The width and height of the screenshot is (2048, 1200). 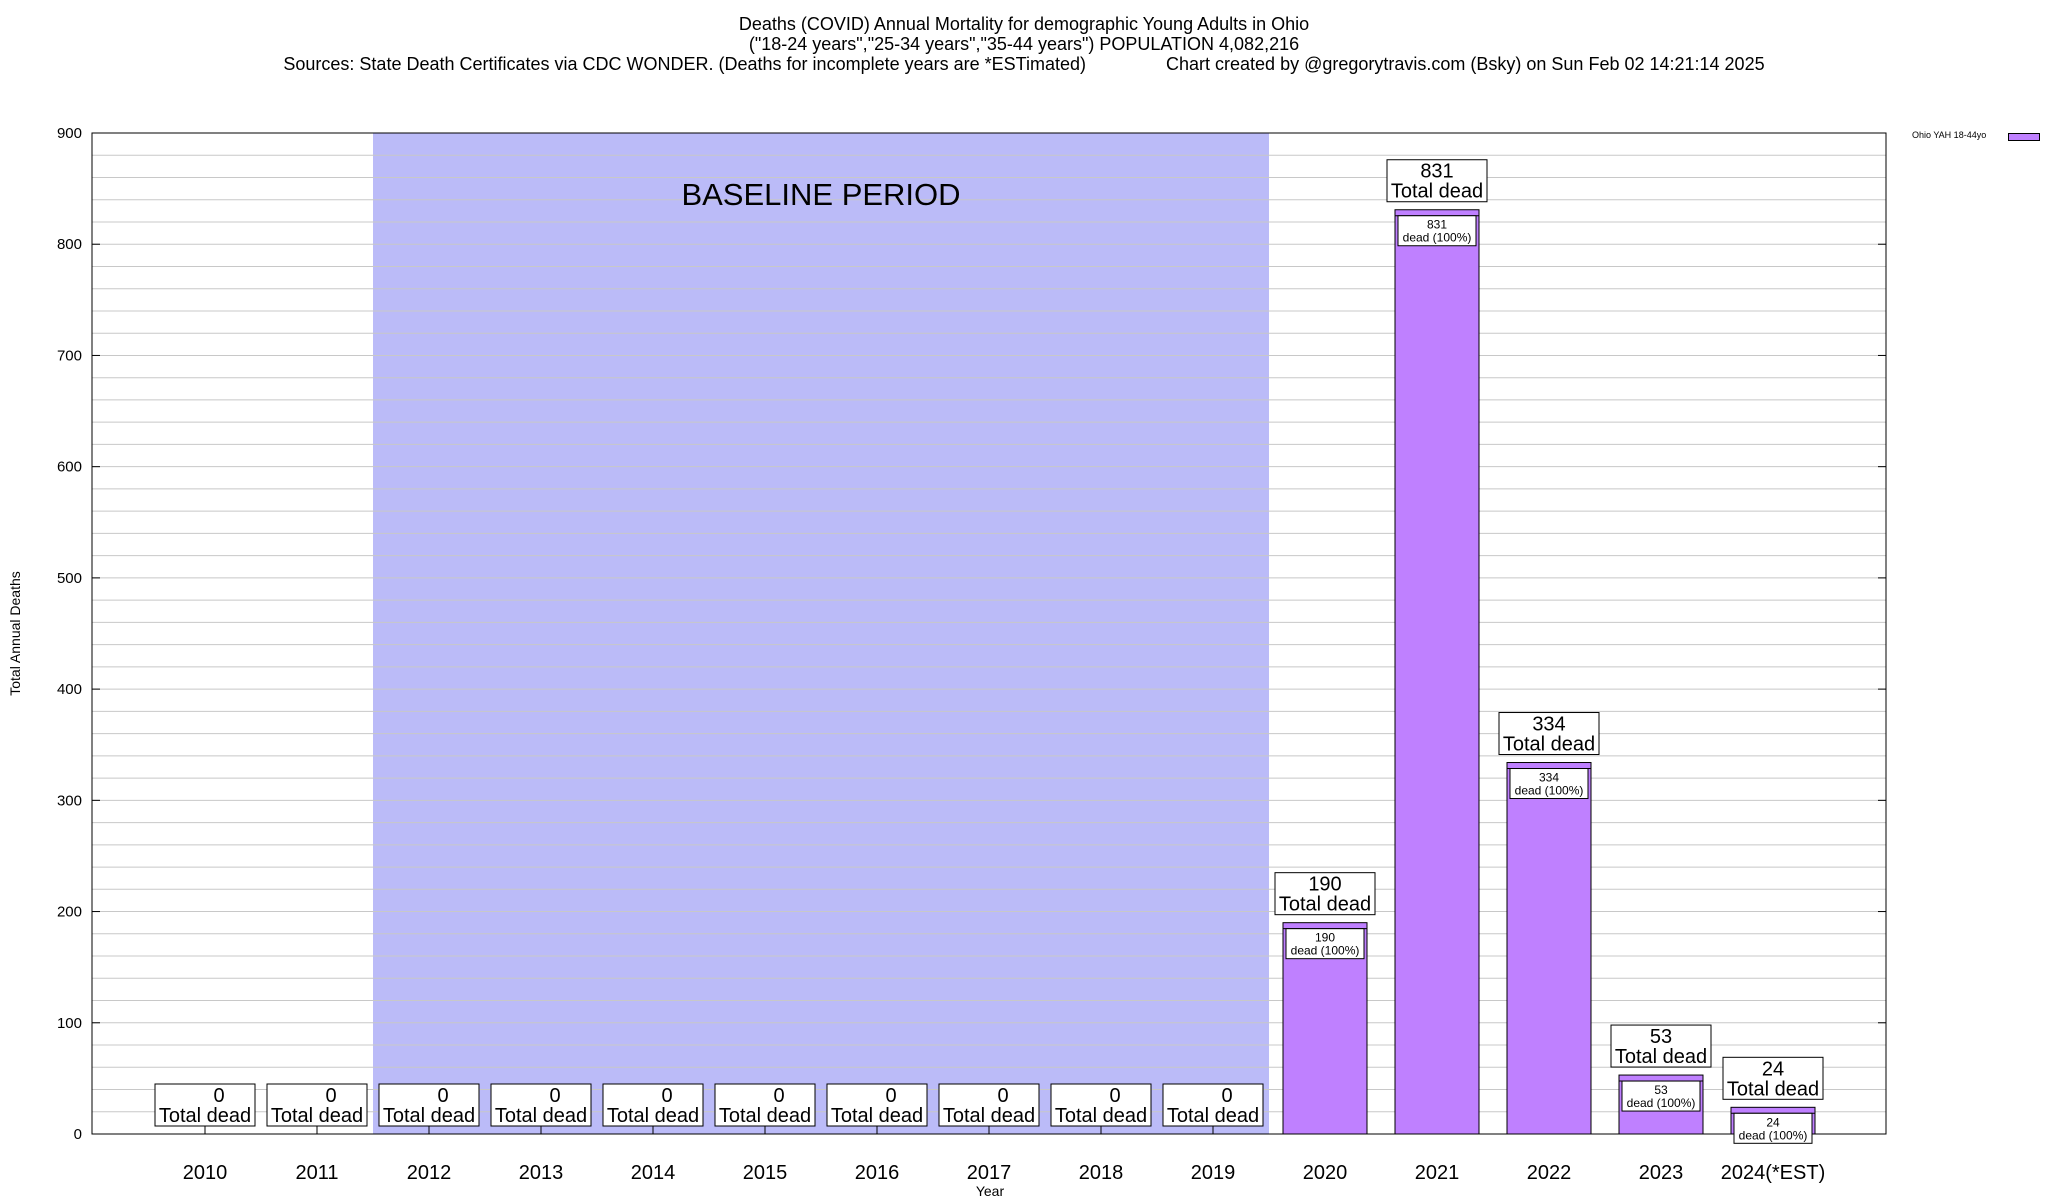 What do you see at coordinates (69, 133) in the screenshot?
I see `y-tick-label: 900` at bounding box center [69, 133].